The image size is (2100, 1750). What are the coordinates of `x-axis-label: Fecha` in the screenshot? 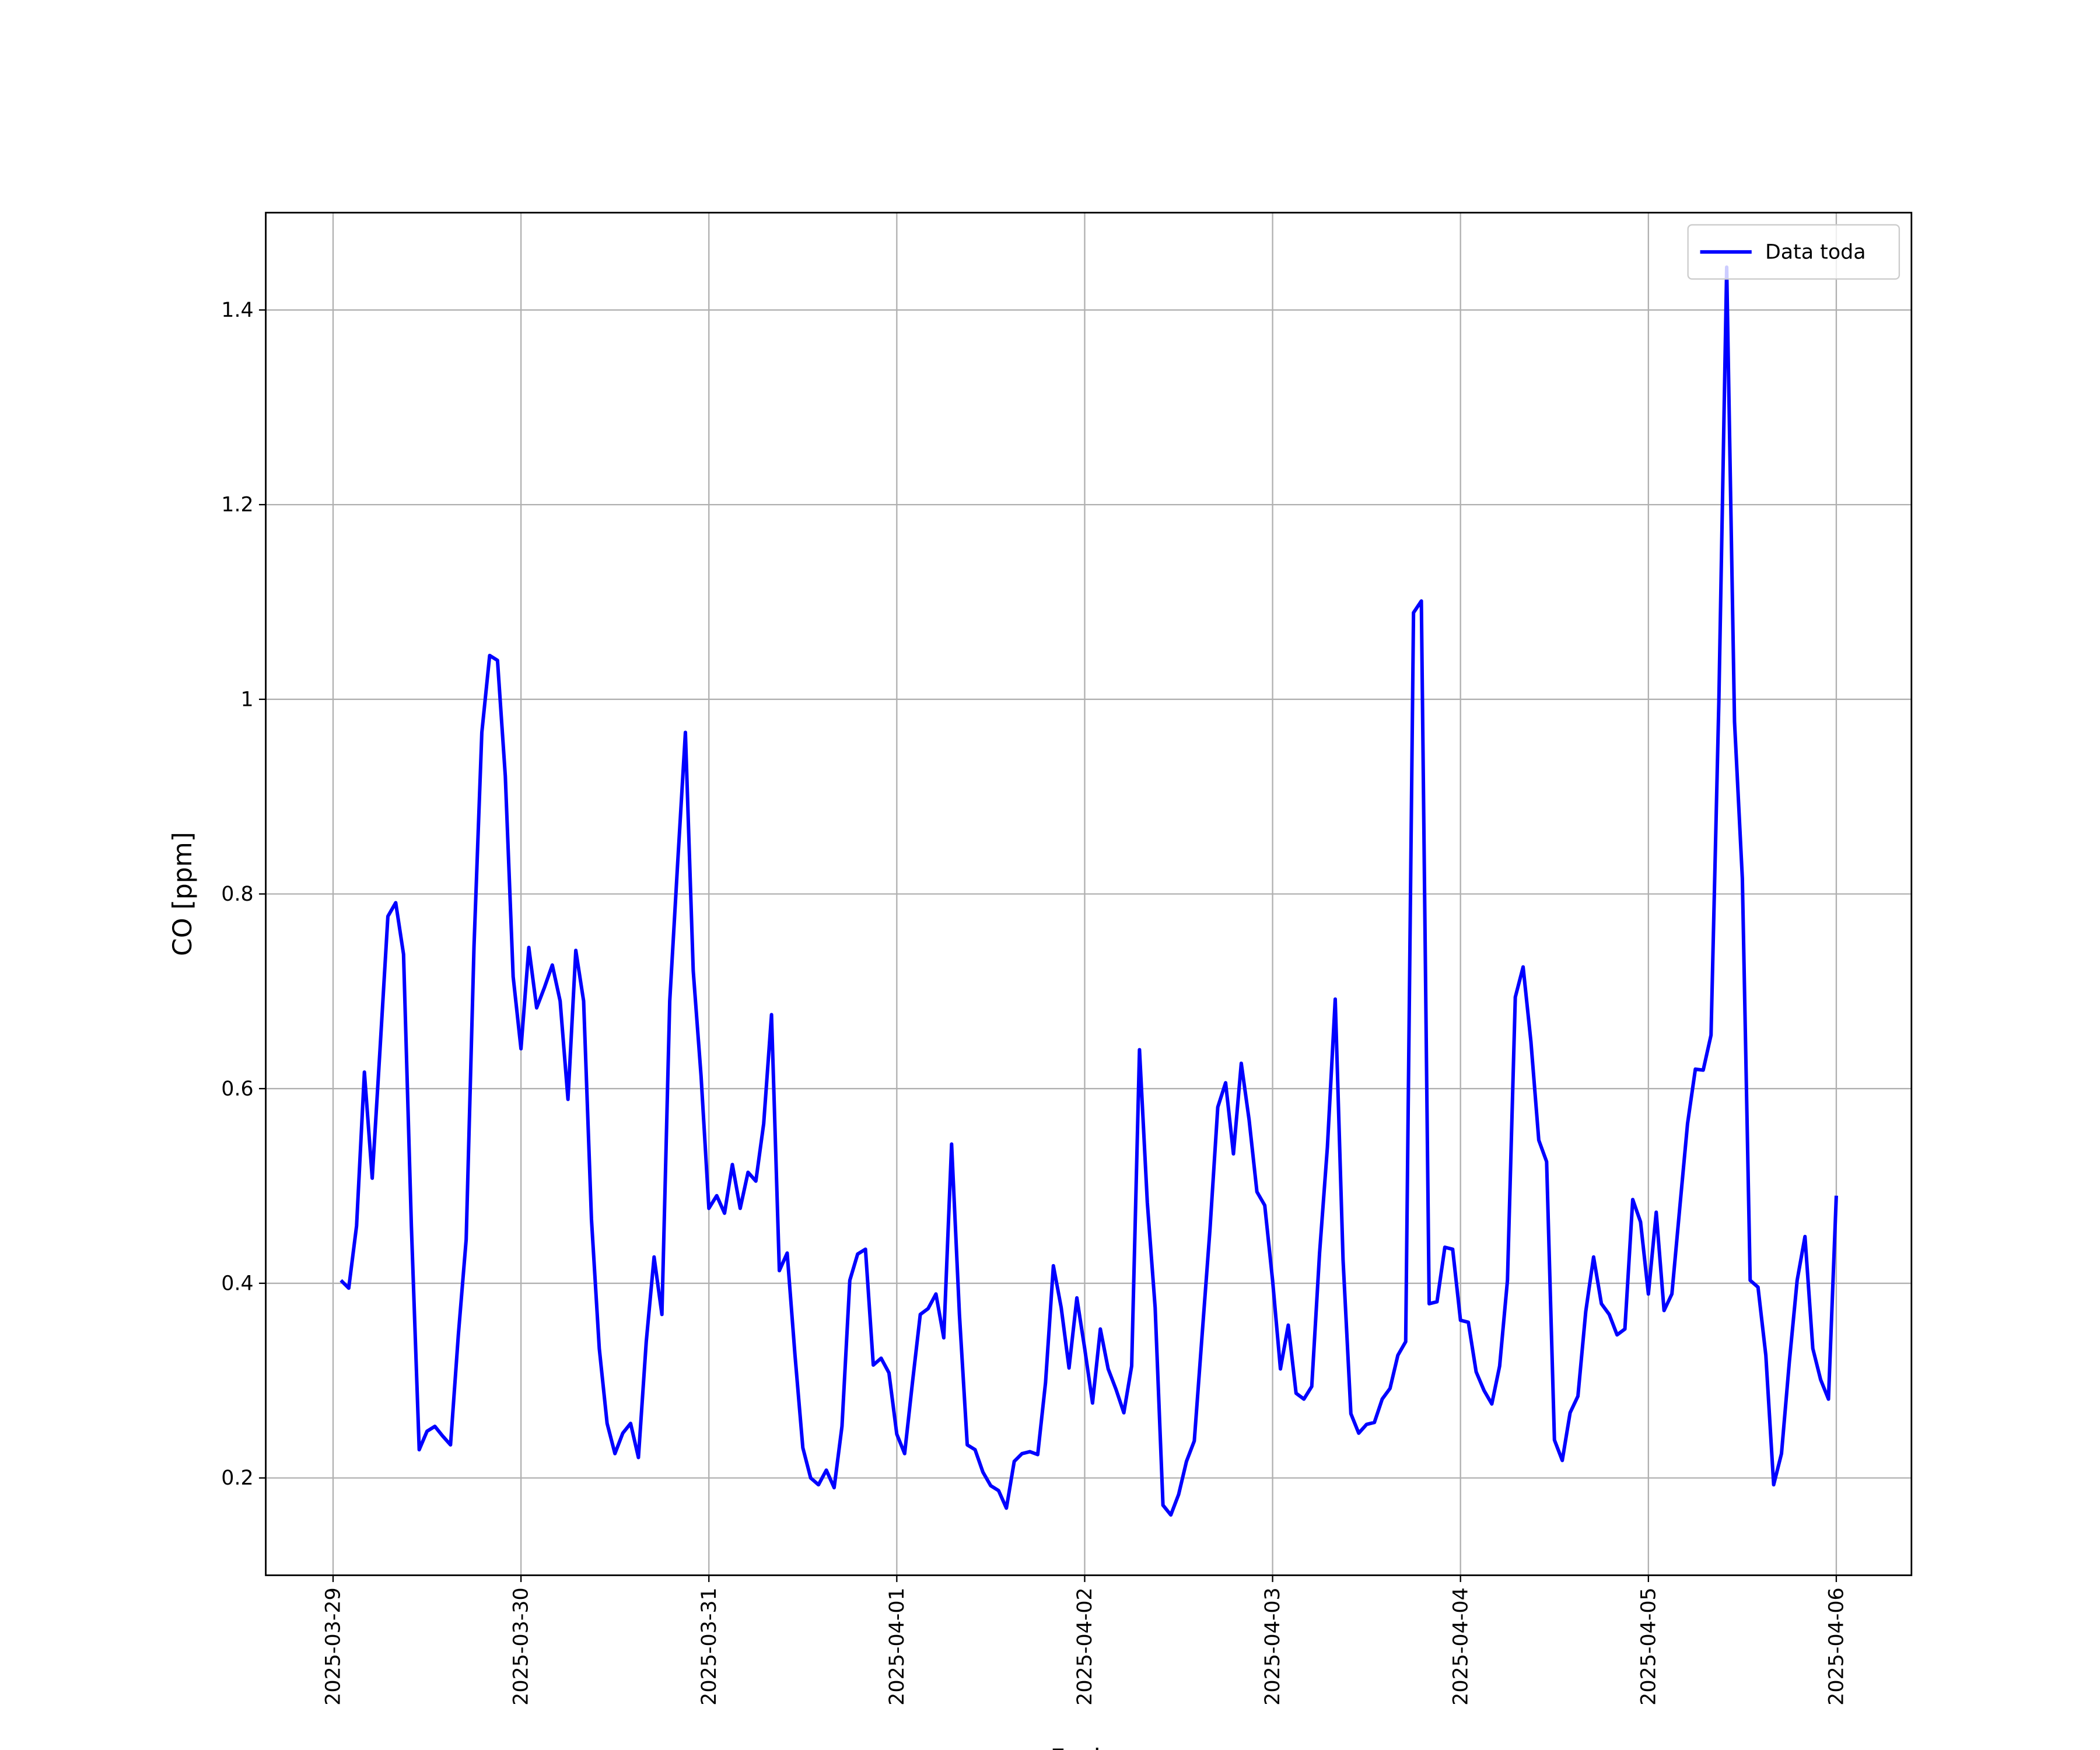 It's located at (1087, 1747).